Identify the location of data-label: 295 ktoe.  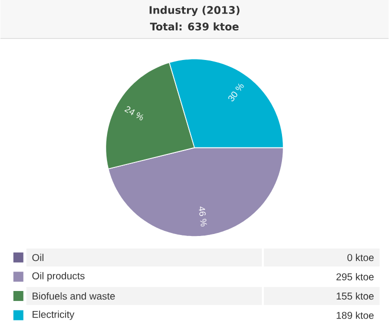
(355, 276).